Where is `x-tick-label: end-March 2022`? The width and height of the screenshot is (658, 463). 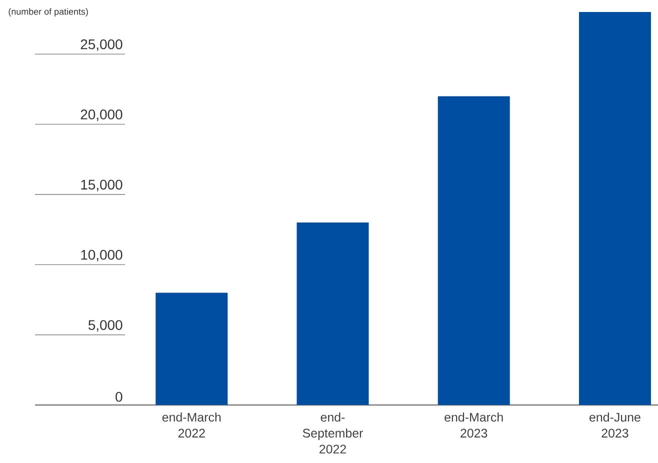 x-tick-label: end-March 2022 is located at coordinates (191, 425).